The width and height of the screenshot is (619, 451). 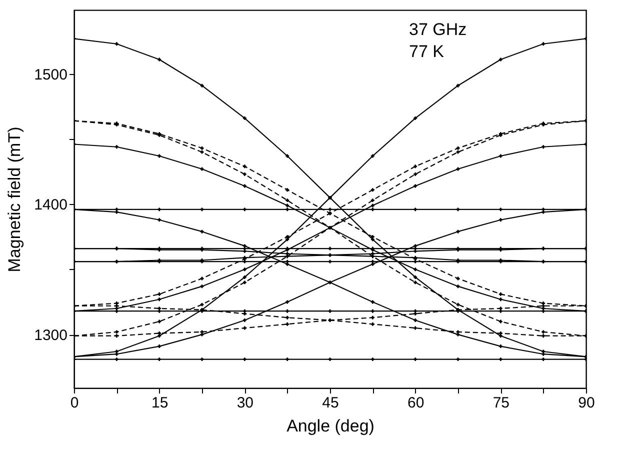 I want to click on x-tick-label: 0, so click(x=74, y=403).